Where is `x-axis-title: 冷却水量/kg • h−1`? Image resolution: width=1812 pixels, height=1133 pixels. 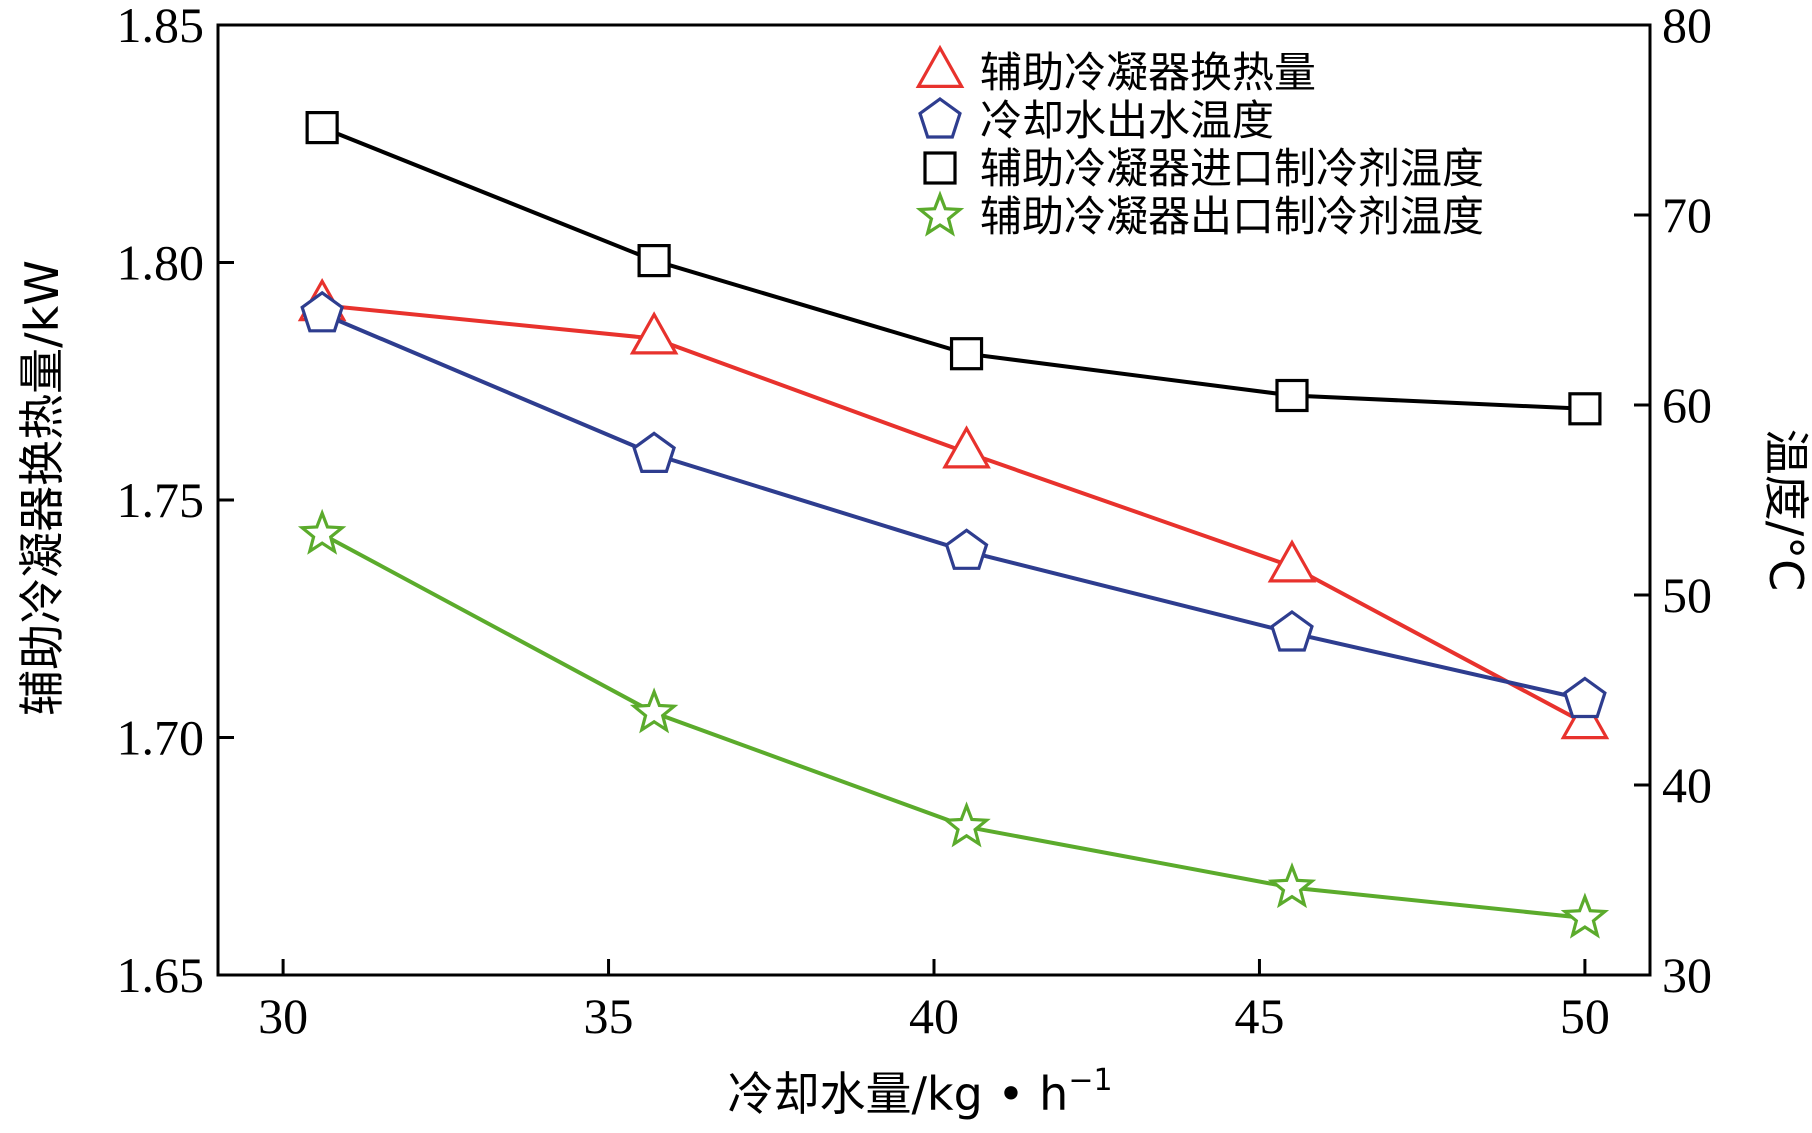
x-axis-title: 冷却水量/kg • h−1 is located at coordinates (919, 1092).